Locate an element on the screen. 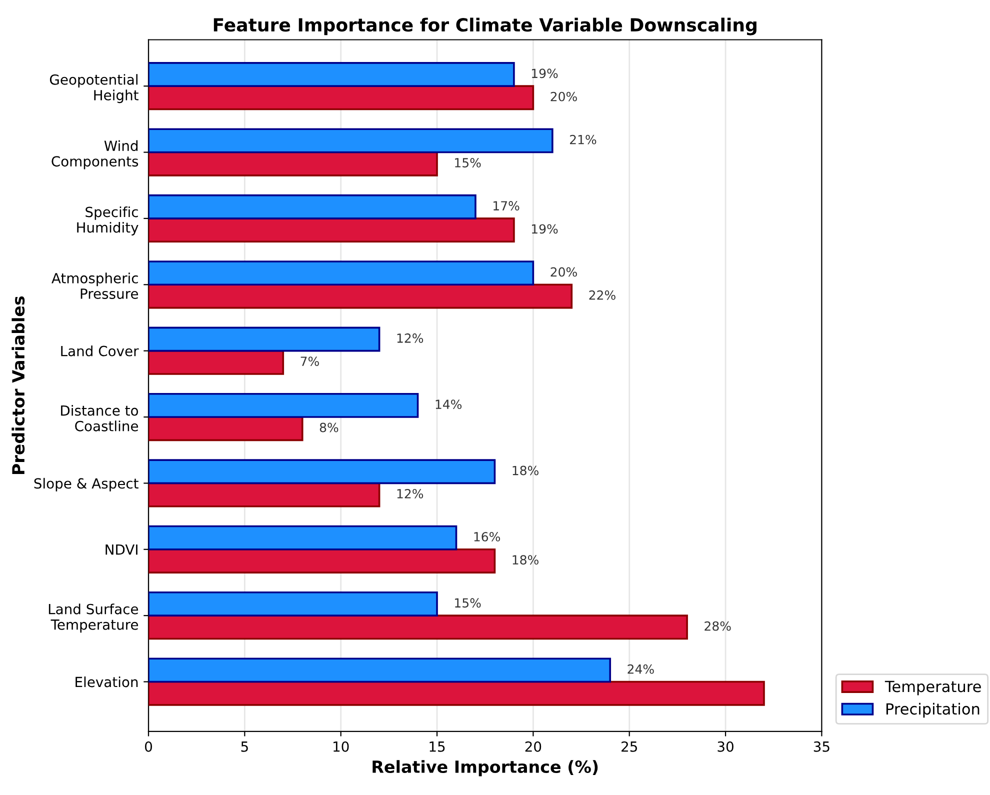  x-tick-label: 10 is located at coordinates (341, 746).